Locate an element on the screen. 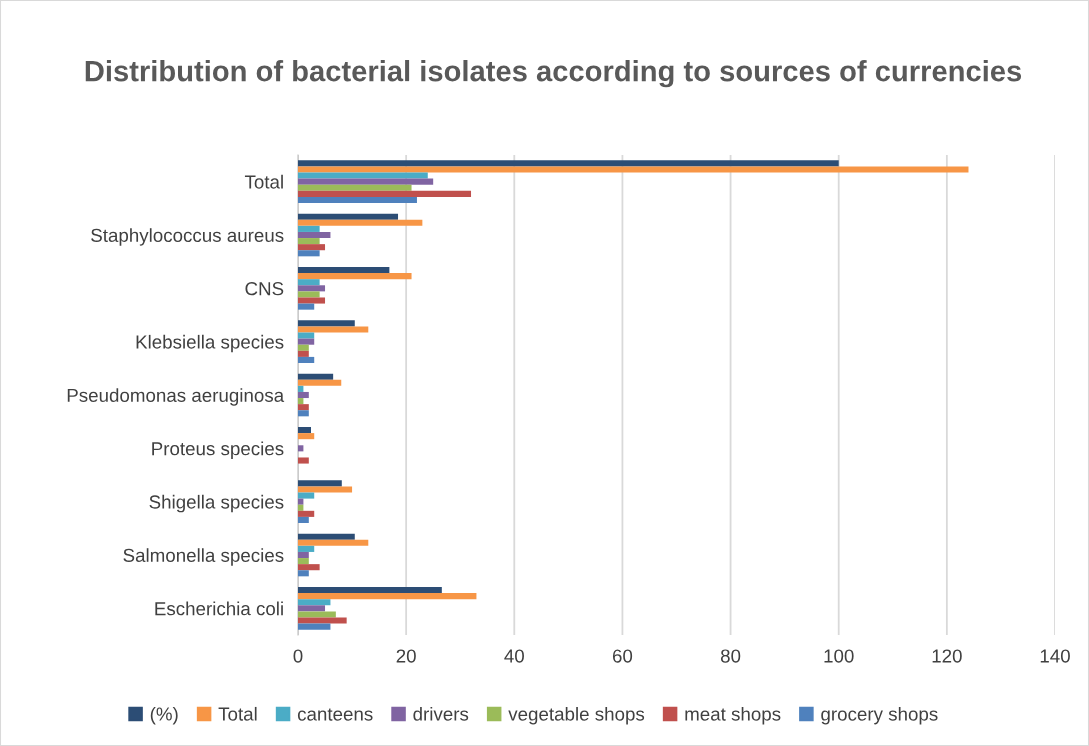  legend-label: grocery shops is located at coordinates (879, 715).